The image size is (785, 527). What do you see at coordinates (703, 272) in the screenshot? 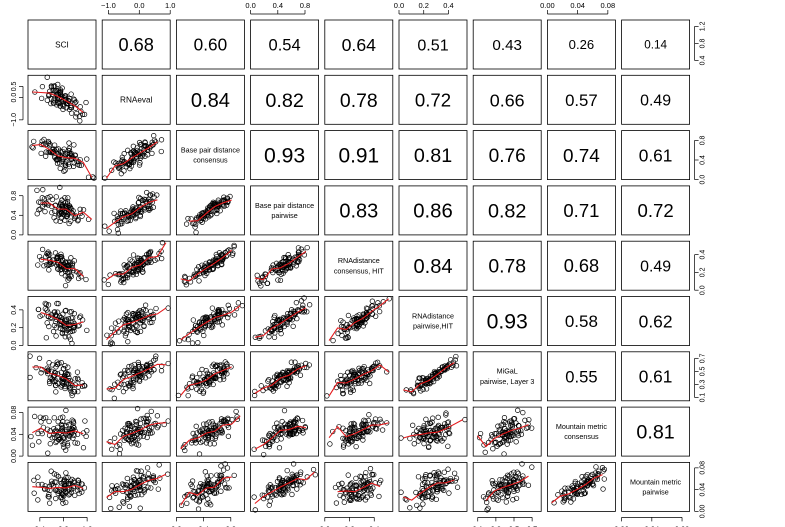
I see `right-tick-label-4-1: 0.2` at bounding box center [703, 272].